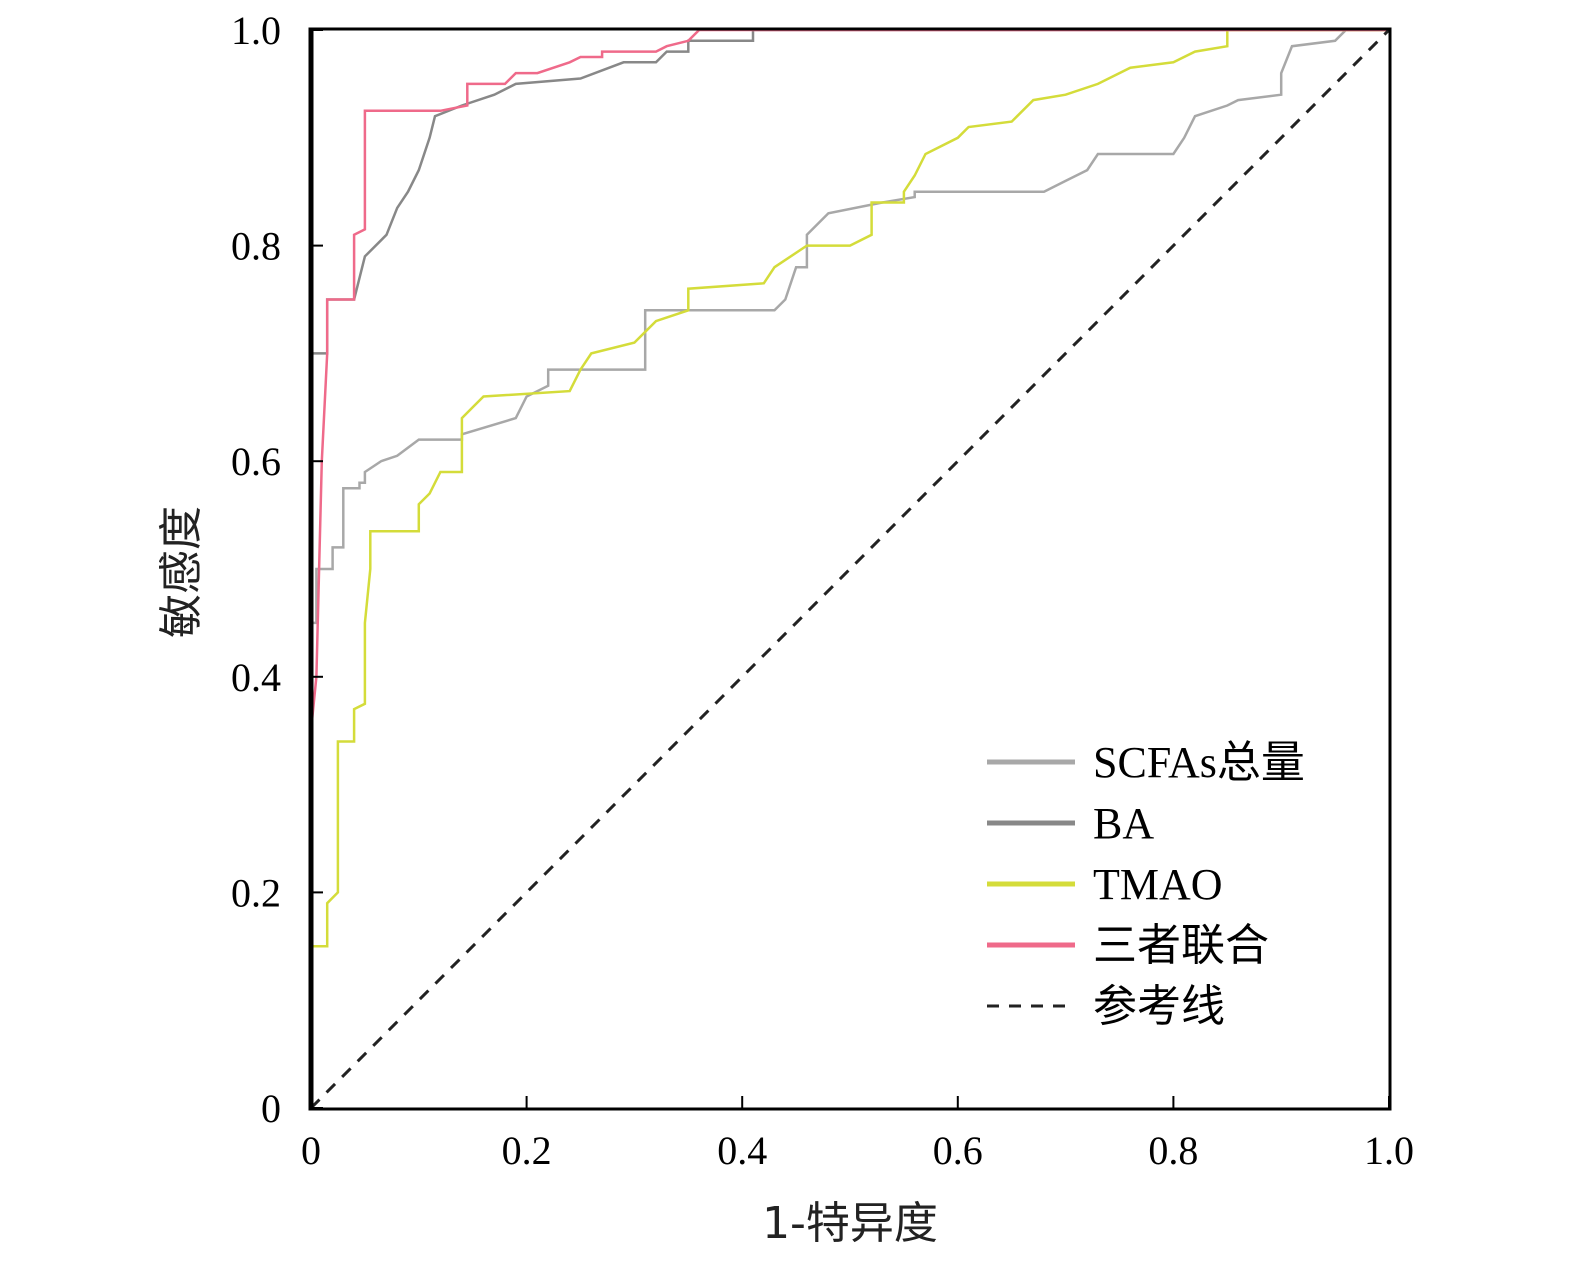  I want to click on x-tick-label: 1.0, so click(1389, 1150).